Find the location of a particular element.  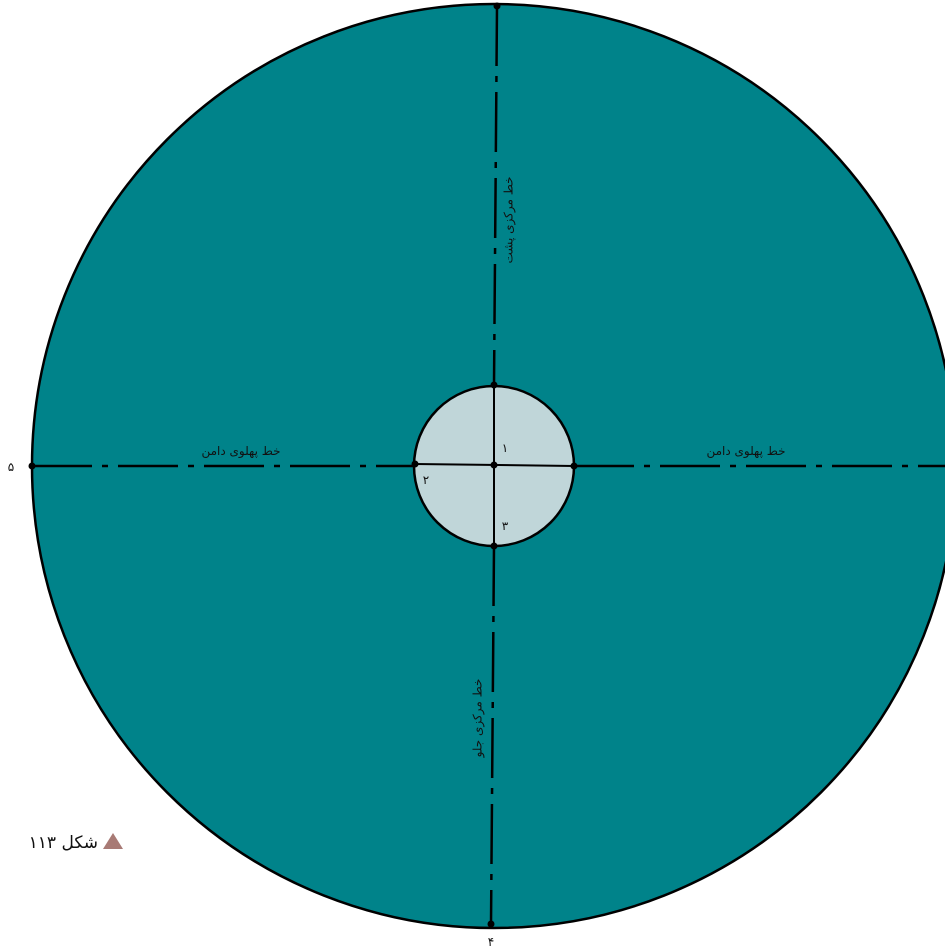

point-hem-bottom is located at coordinates (491, 924).